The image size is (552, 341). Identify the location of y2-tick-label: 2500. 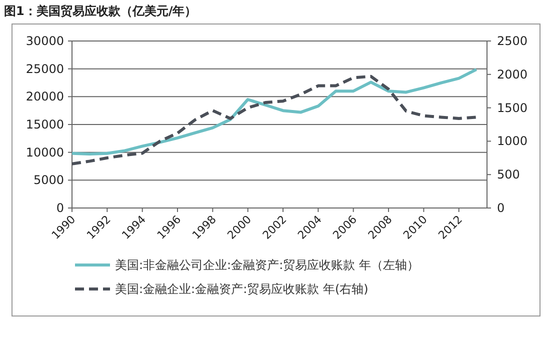
(512, 41).